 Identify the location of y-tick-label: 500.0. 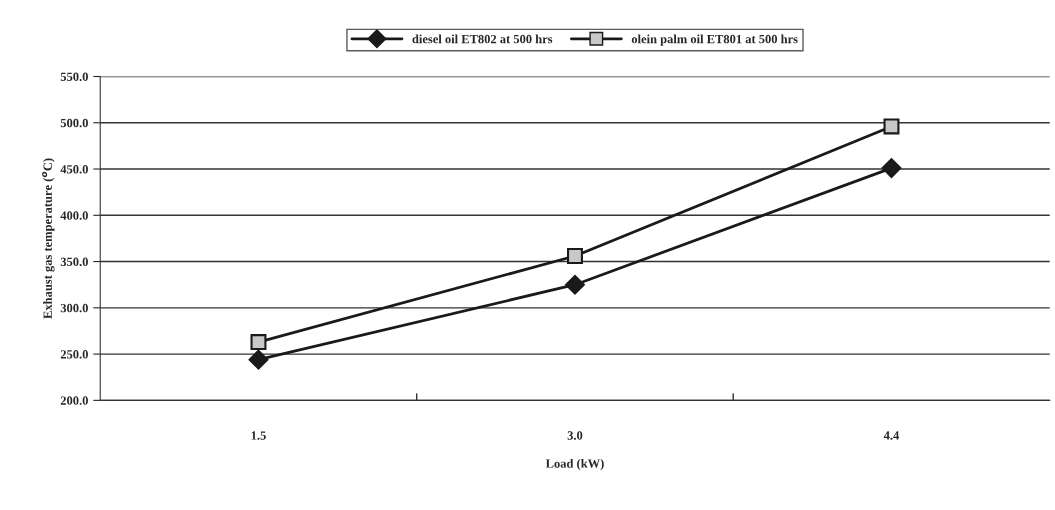
(74, 123).